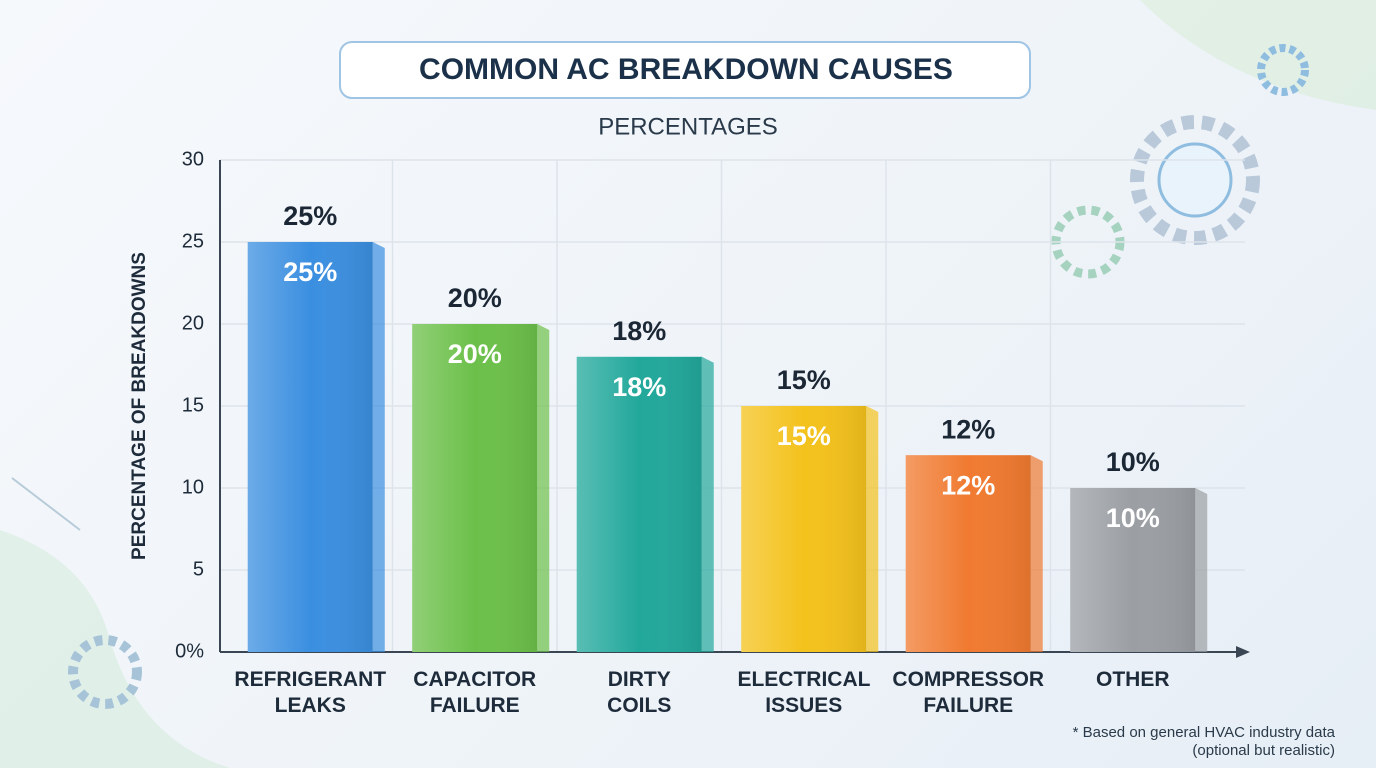 This screenshot has height=768, width=1376. Describe the element at coordinates (193, 159) in the screenshot. I see `y-tick-label: 30` at that location.